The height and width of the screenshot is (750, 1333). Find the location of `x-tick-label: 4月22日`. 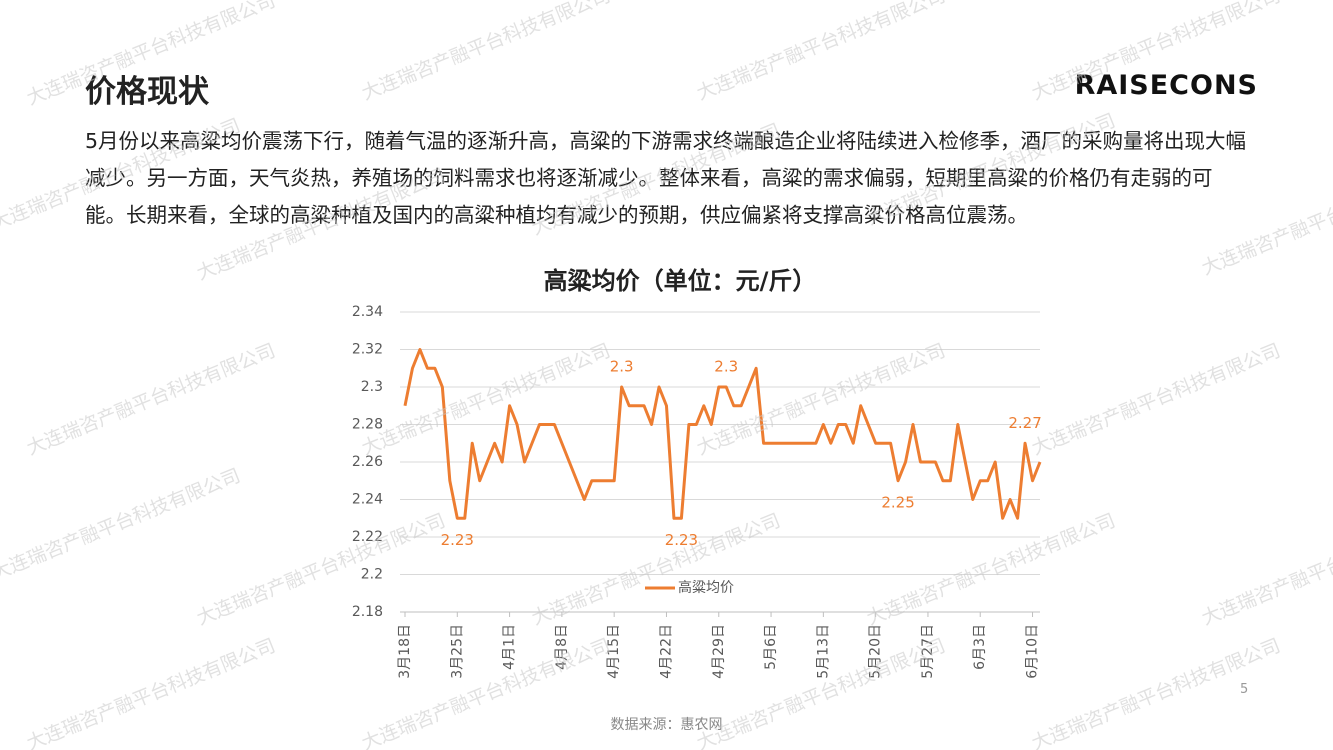

x-tick-label: 4月22日 is located at coordinates (666, 651).